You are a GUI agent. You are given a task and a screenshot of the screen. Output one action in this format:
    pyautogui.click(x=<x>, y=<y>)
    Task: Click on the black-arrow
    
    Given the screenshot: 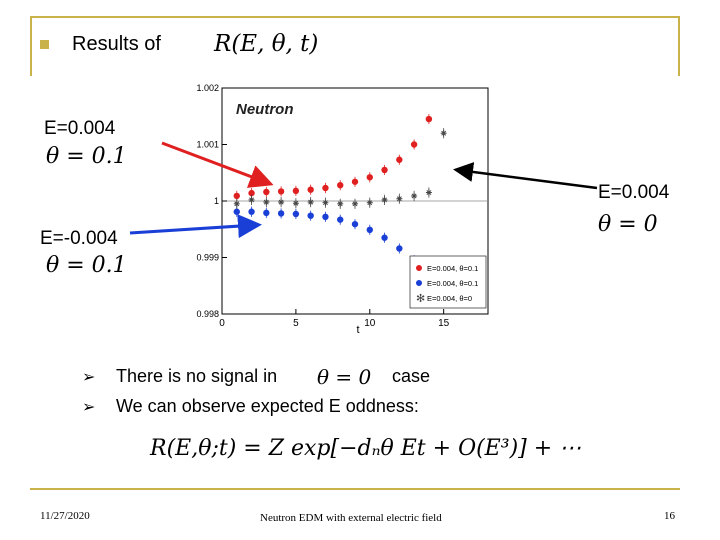 What is the action you would take?
    pyautogui.click(x=525, y=176)
    